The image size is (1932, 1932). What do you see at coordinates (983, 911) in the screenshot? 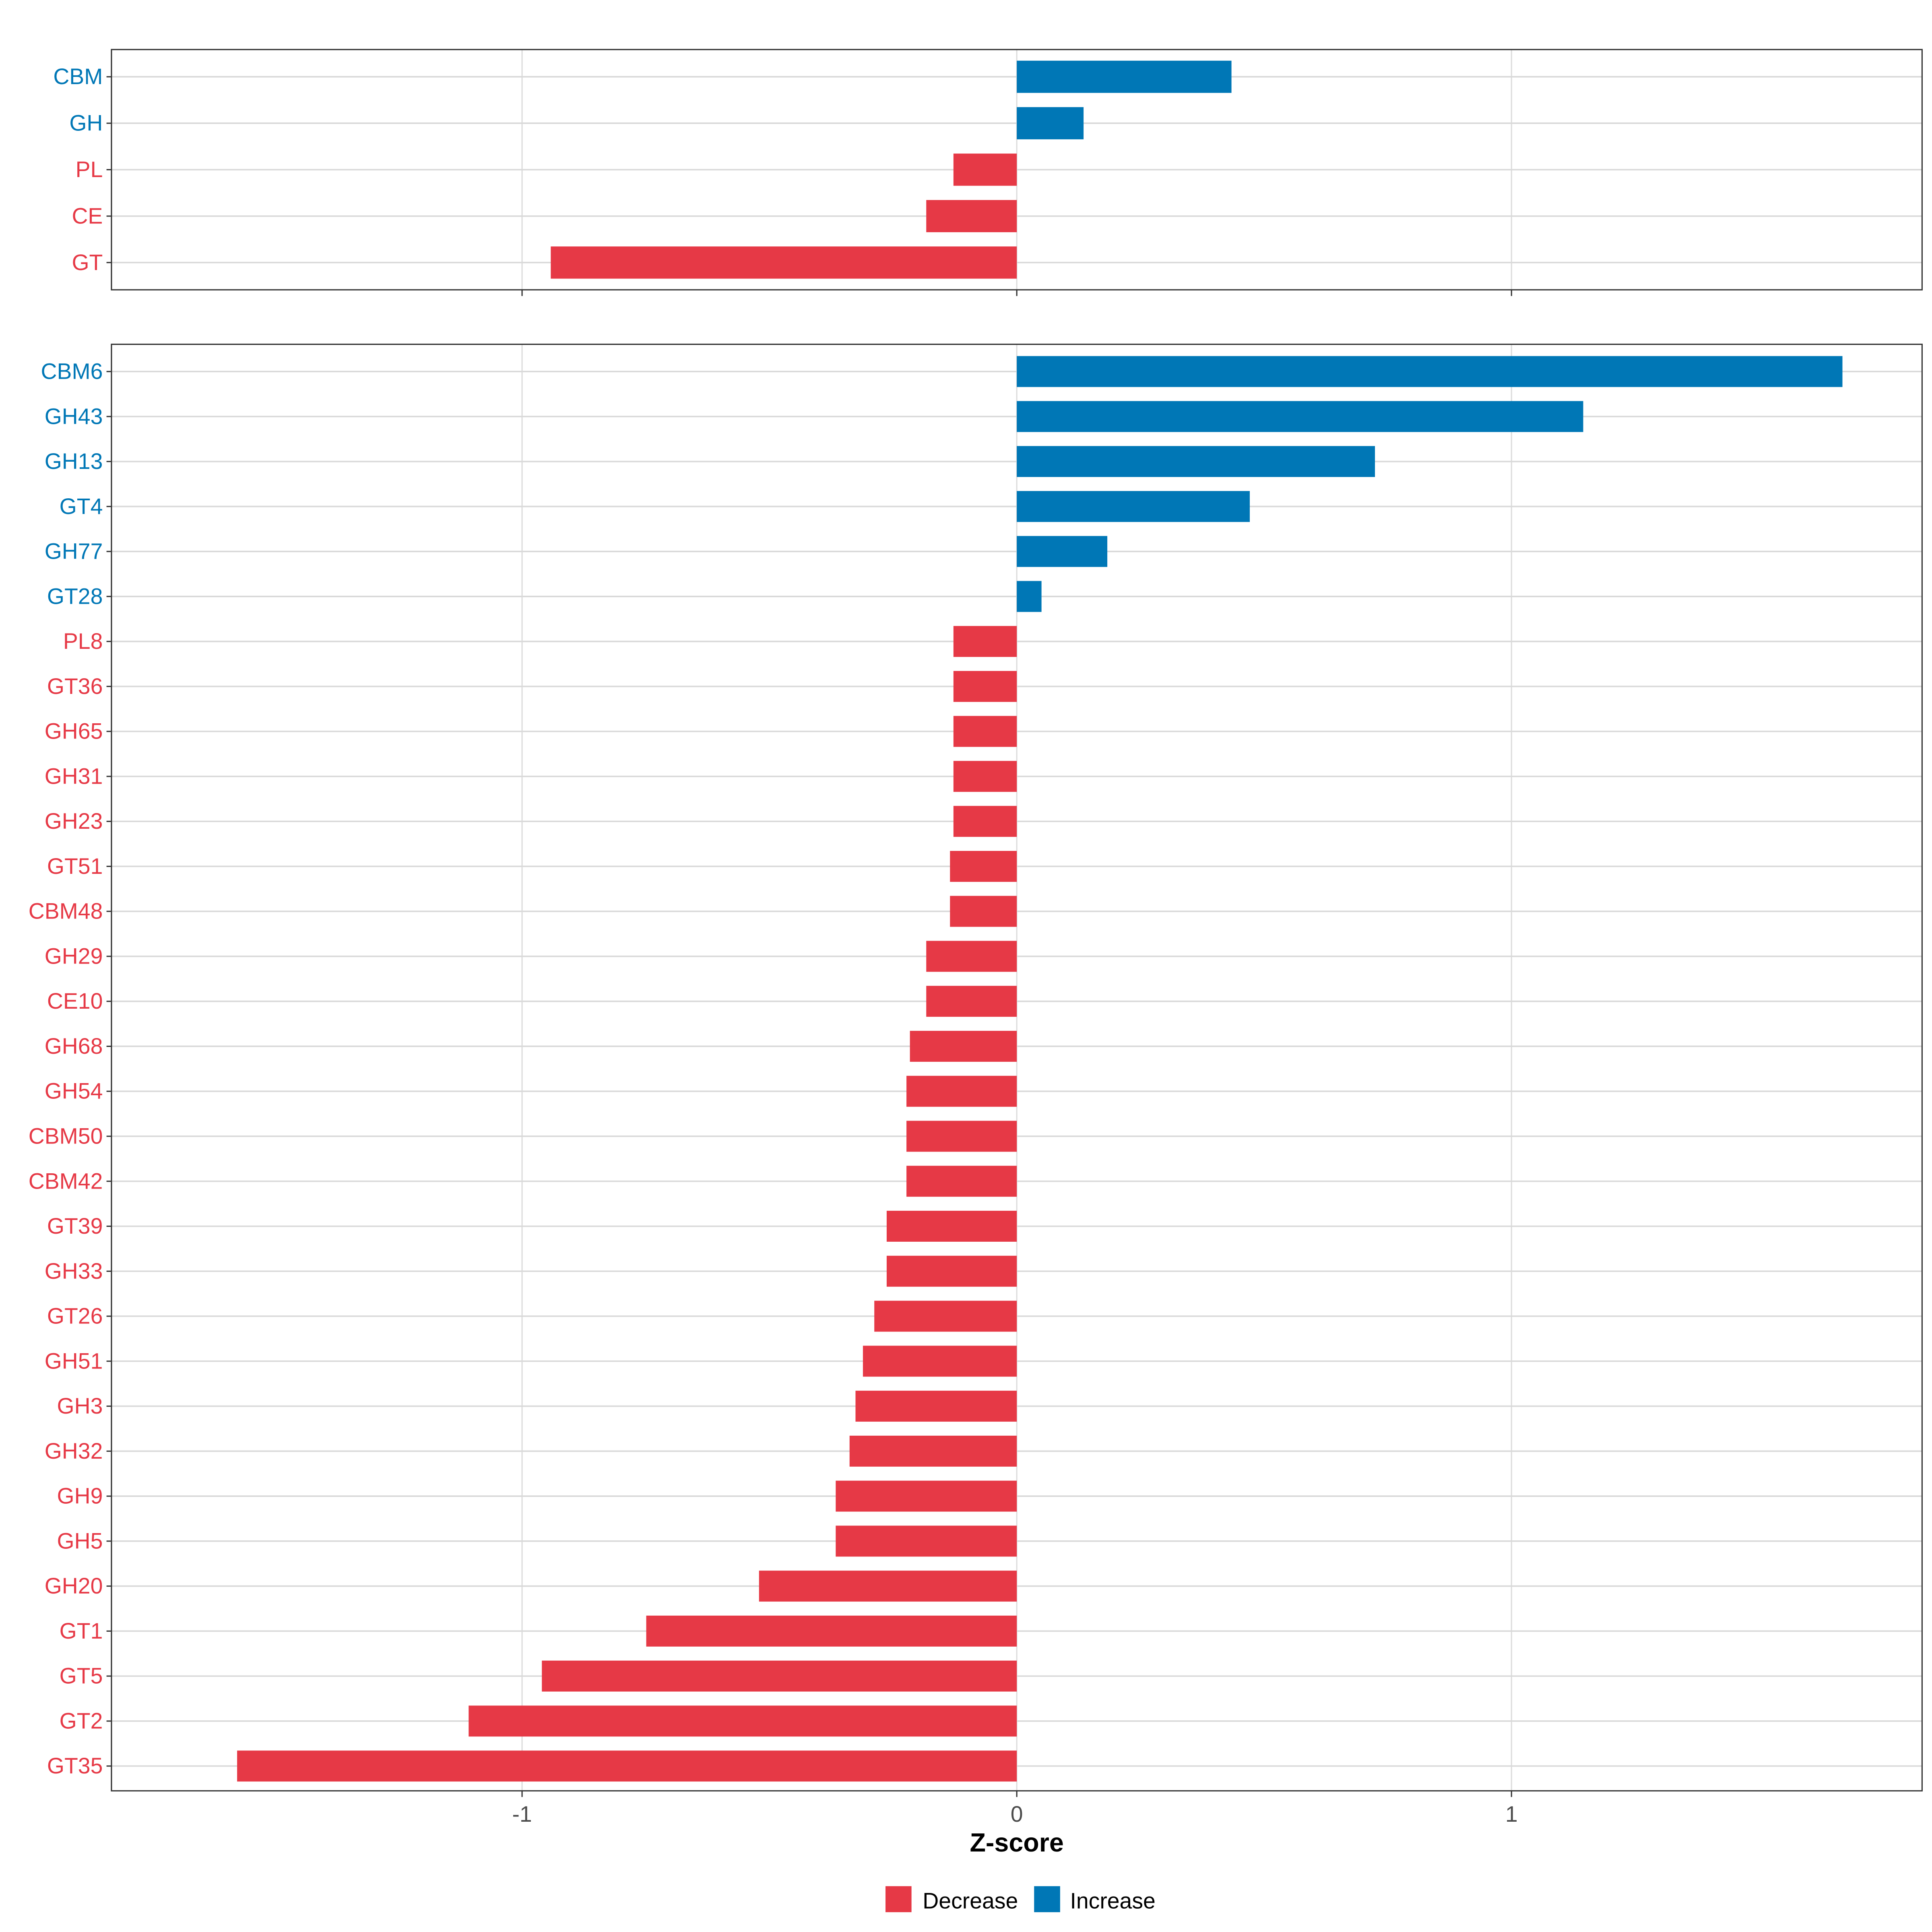
I see `bar-cbm48` at bounding box center [983, 911].